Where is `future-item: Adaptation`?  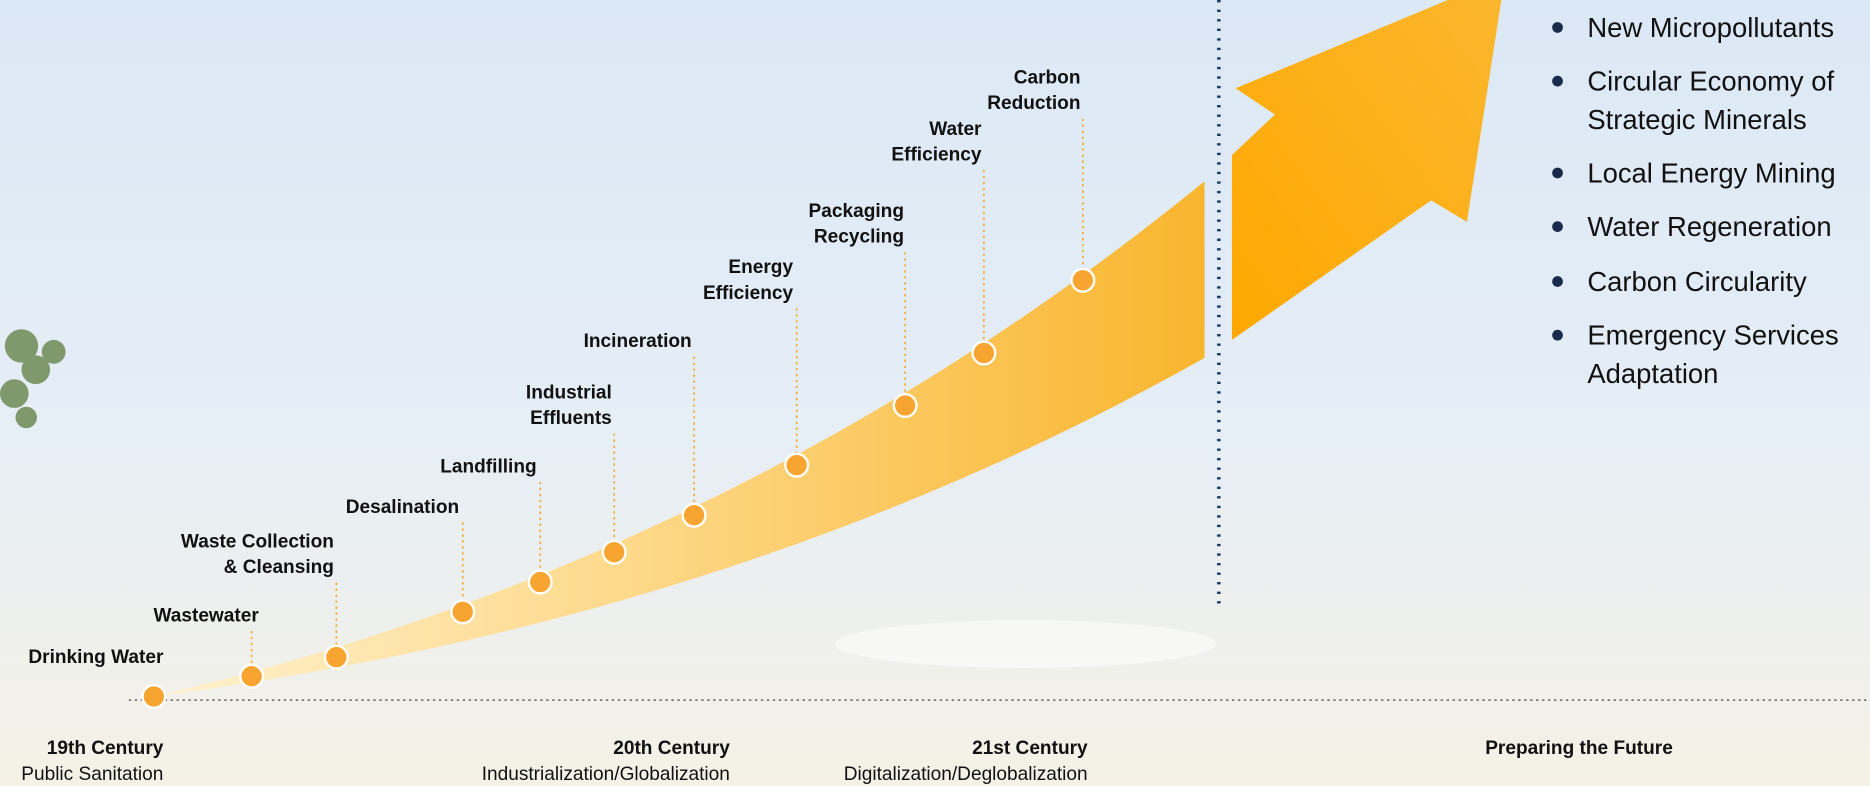 future-item: Adaptation is located at coordinates (1652, 373).